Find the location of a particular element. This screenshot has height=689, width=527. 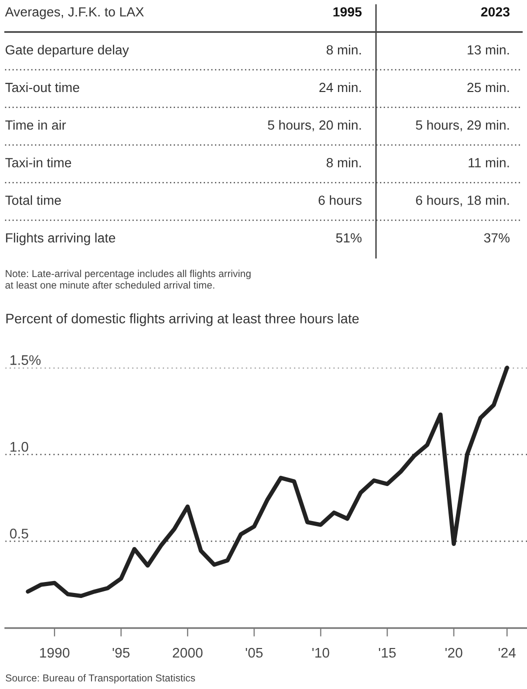

x-tick-label: '20 is located at coordinates (453, 653).